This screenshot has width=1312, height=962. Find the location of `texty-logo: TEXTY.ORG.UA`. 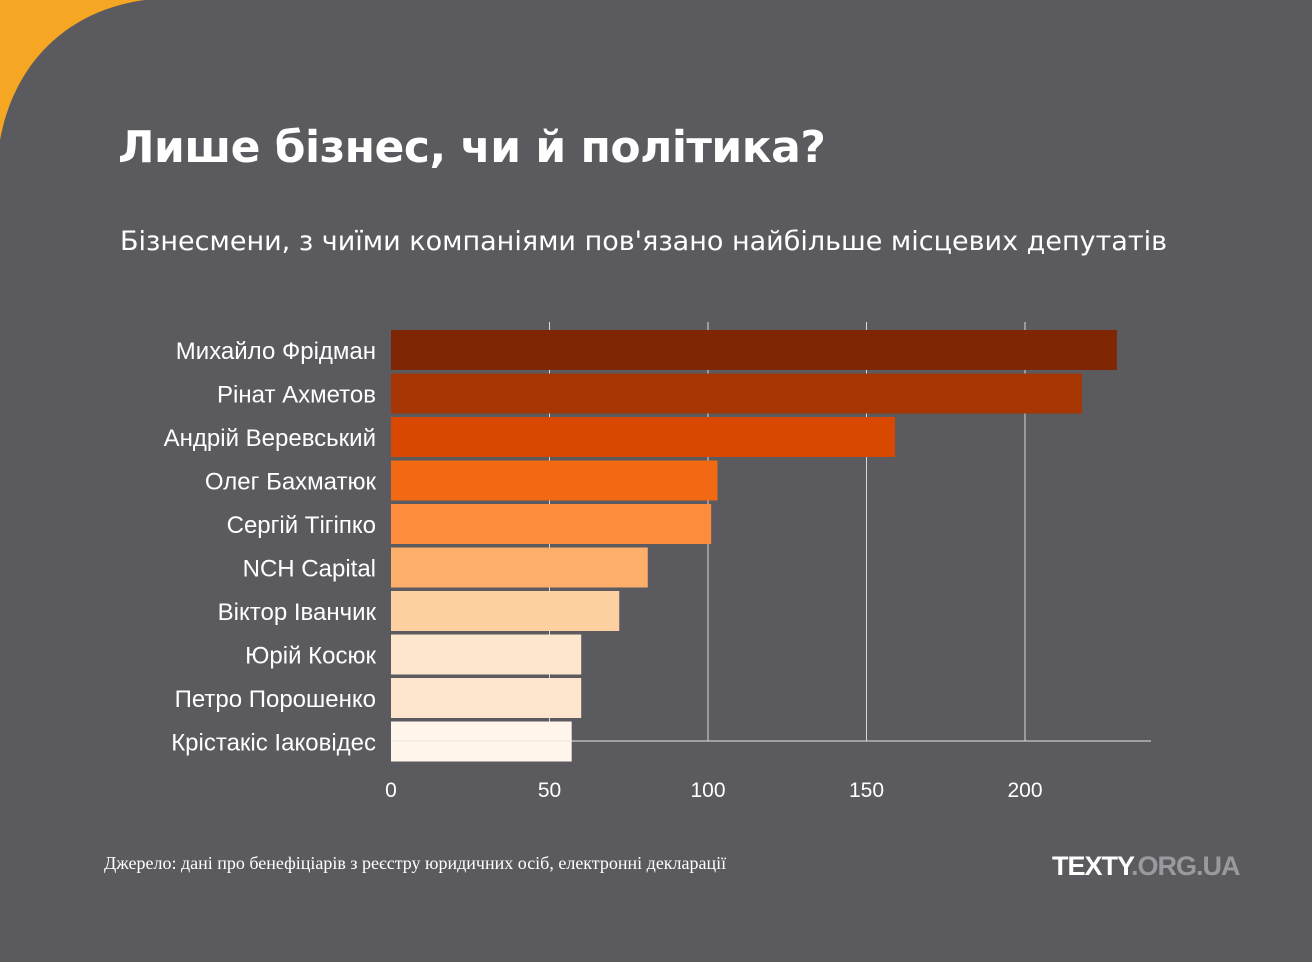

texty-logo: TEXTY.ORG.UA is located at coordinates (1146, 866).